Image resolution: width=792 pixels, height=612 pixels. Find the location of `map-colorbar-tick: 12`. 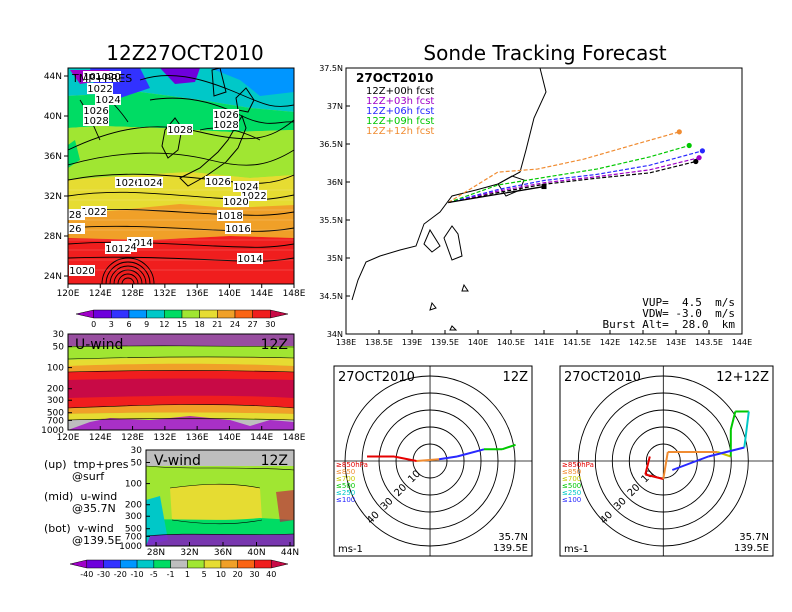

map-colorbar-tick: 12 is located at coordinates (164, 324).